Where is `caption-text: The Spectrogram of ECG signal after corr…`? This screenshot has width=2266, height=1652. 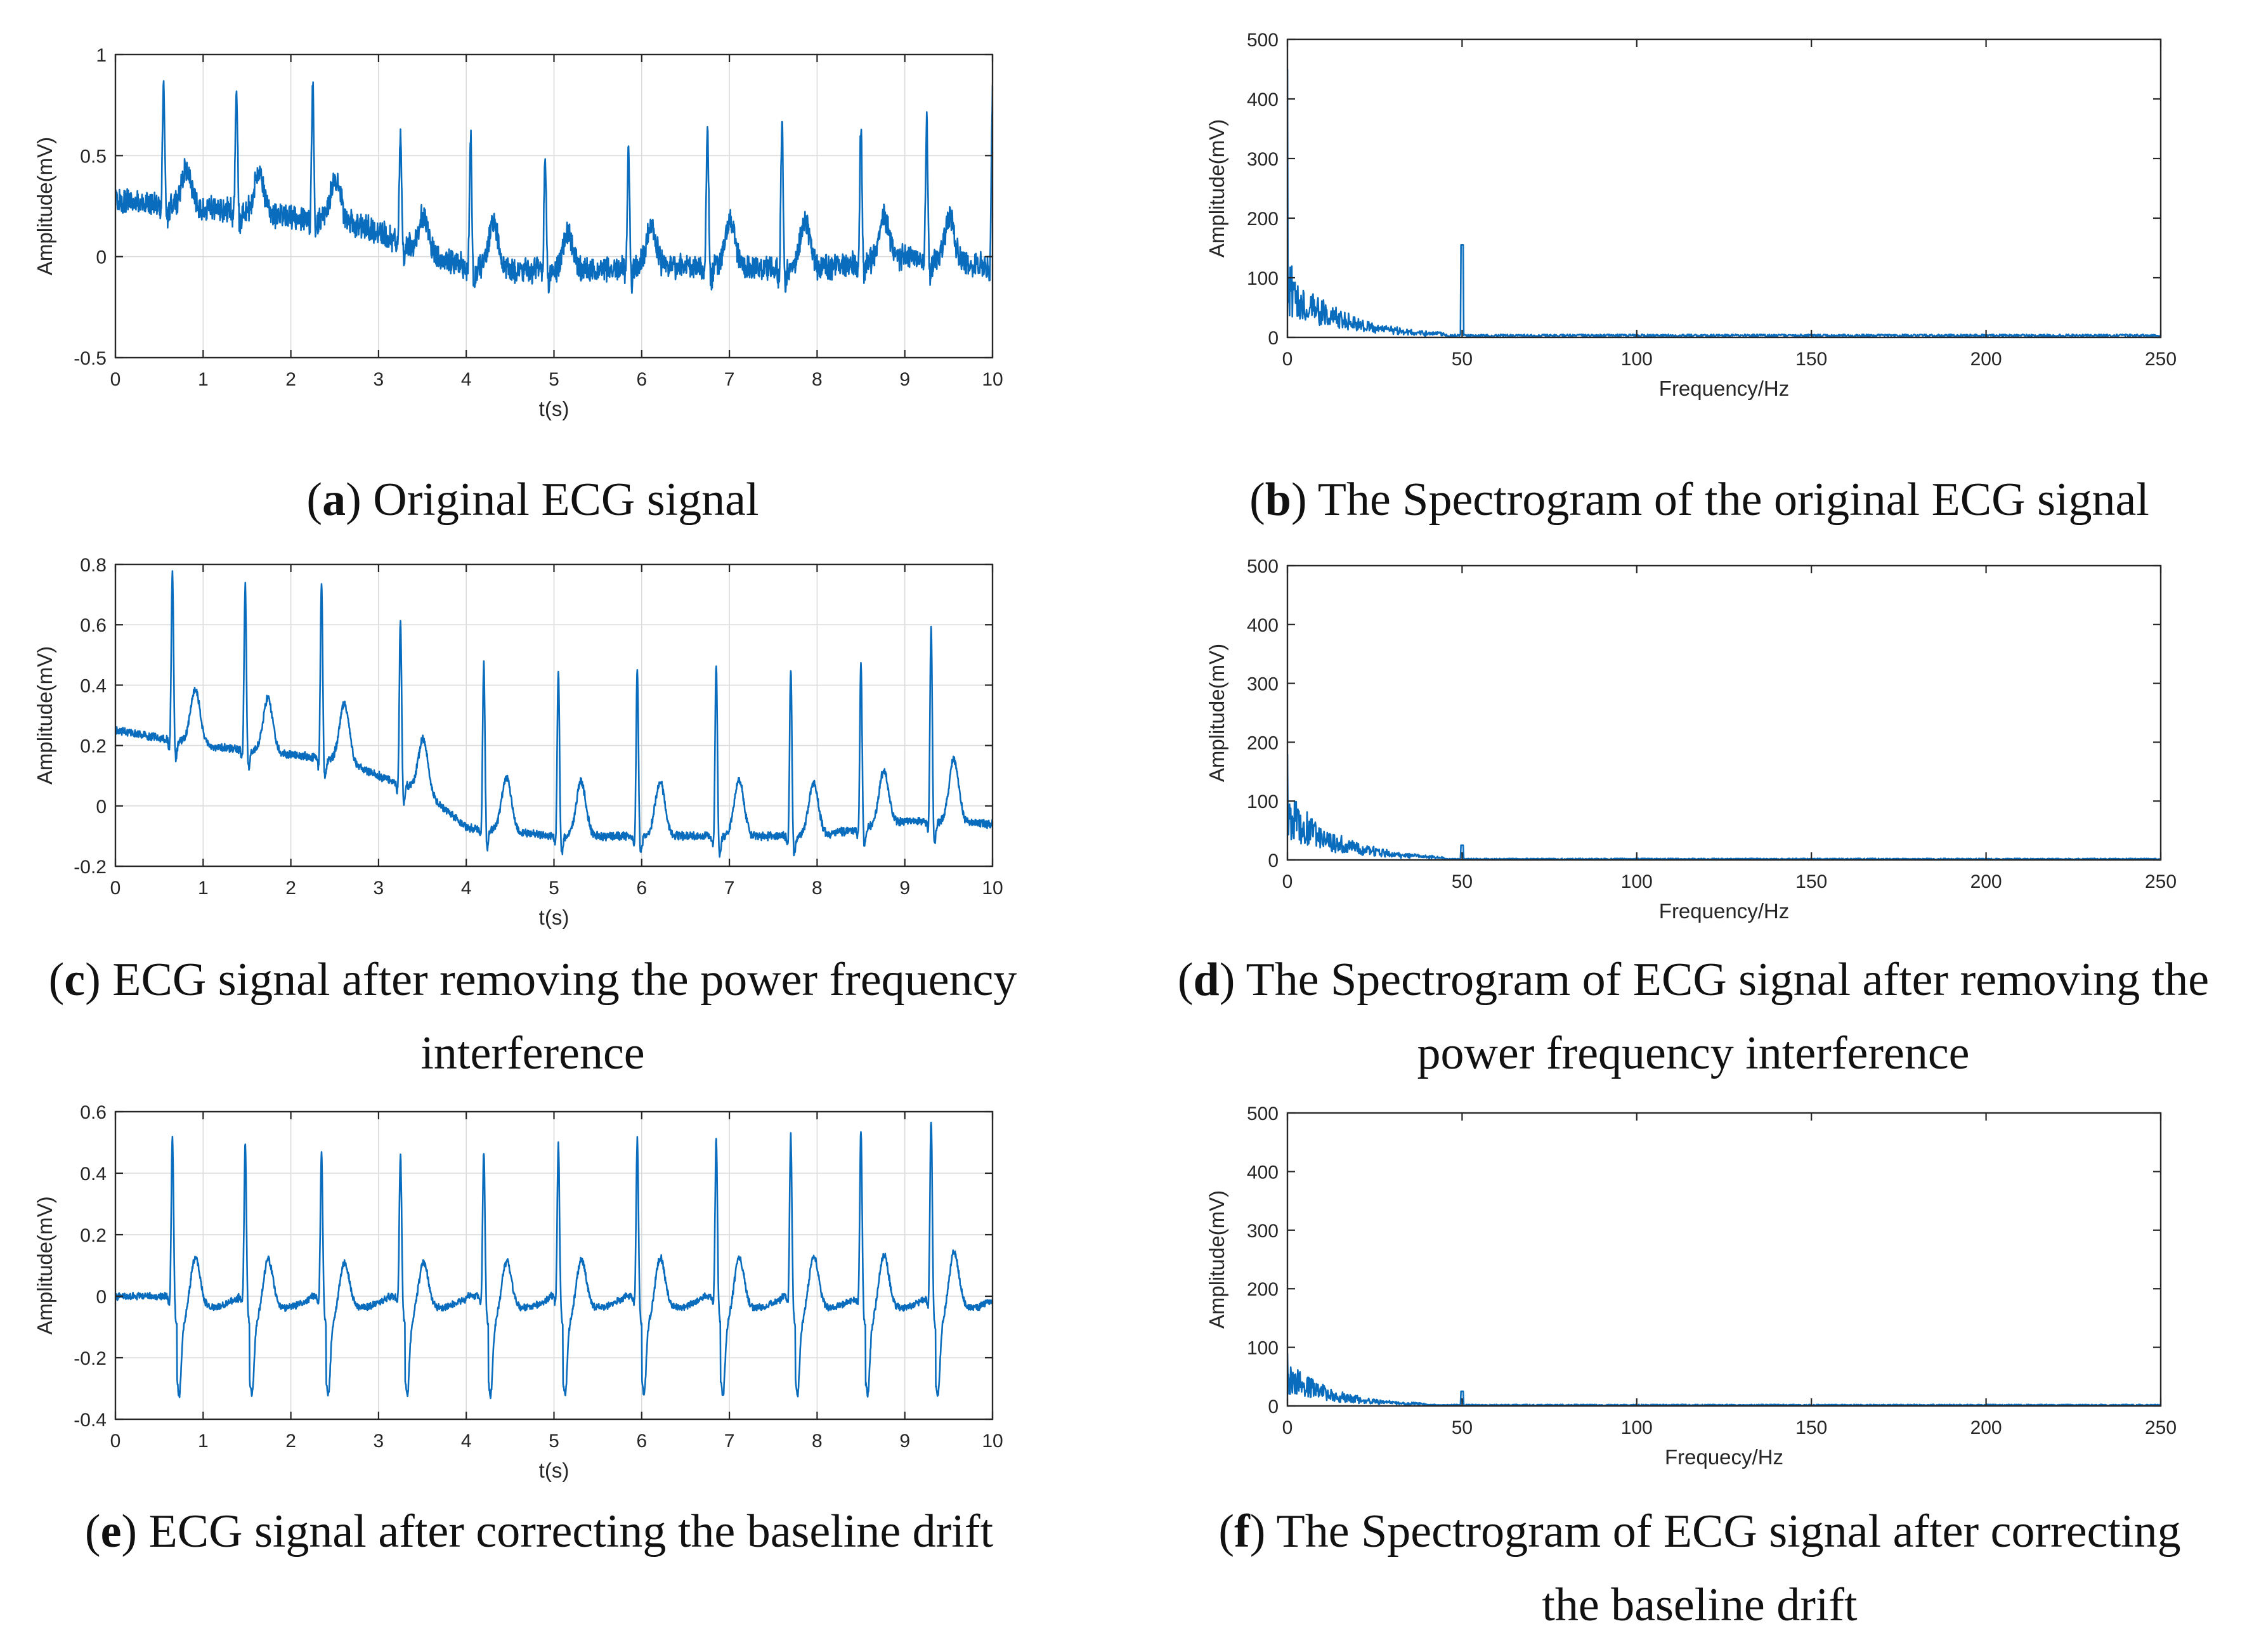 caption-text: The Spectrogram of ECG signal after corr… is located at coordinates (1728, 1568).